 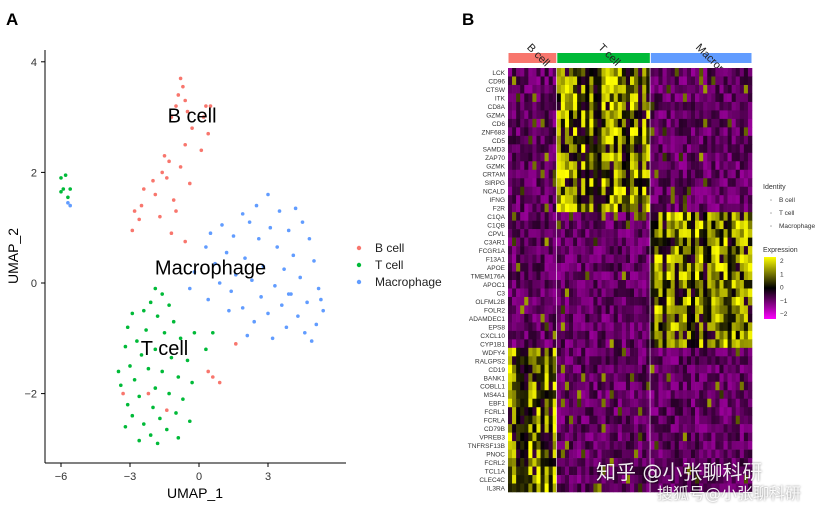 What do you see at coordinates (494, 463) in the screenshot?
I see `gene-label: FCRL2` at bounding box center [494, 463].